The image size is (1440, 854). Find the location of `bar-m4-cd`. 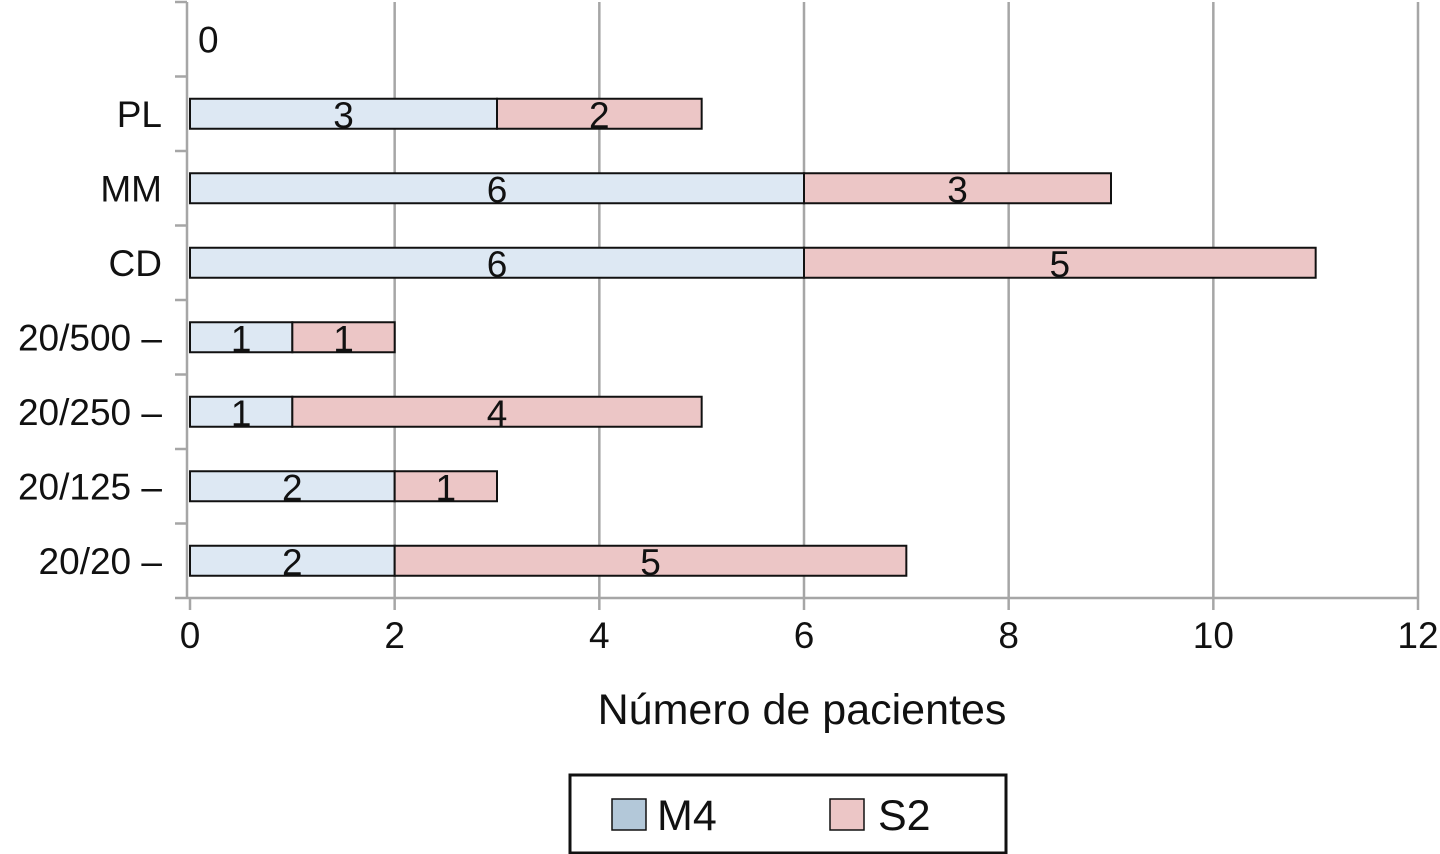

bar-m4-cd is located at coordinates (497, 262).